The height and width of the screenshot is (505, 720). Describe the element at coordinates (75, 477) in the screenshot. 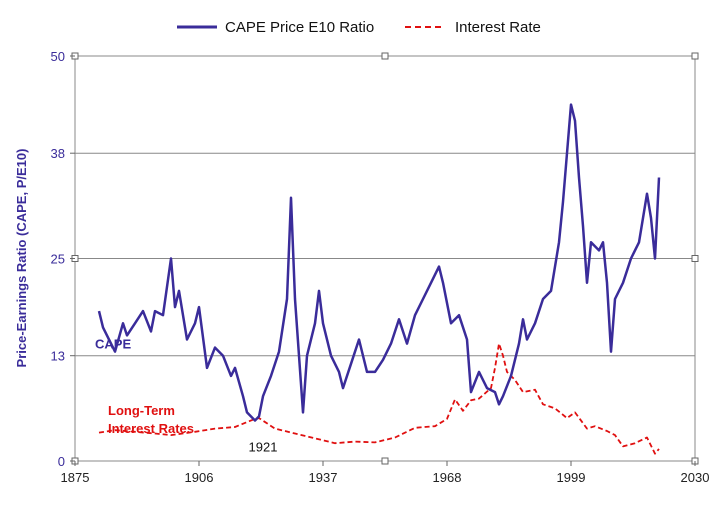

I see `x-tick-label-0: 1875` at that location.